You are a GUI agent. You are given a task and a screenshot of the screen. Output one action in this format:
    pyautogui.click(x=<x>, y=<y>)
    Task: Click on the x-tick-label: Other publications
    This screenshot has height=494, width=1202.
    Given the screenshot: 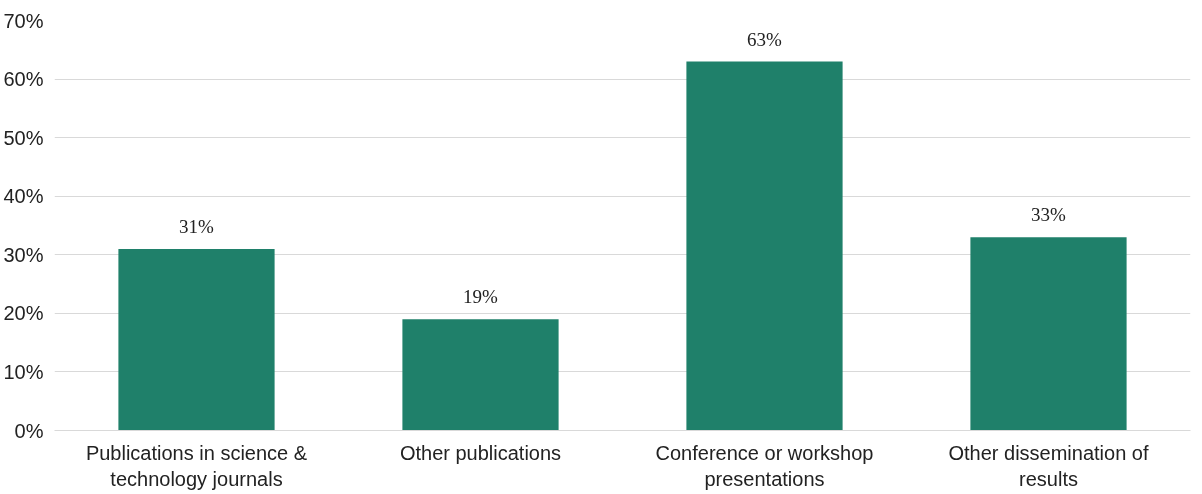 What is the action you would take?
    pyautogui.click(x=480, y=452)
    